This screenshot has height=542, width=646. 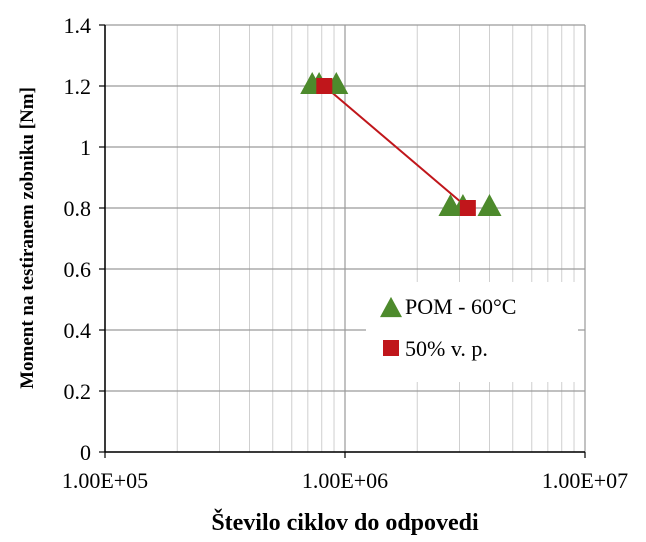 What do you see at coordinates (396, 147) in the screenshot?
I see `series-line-square` at bounding box center [396, 147].